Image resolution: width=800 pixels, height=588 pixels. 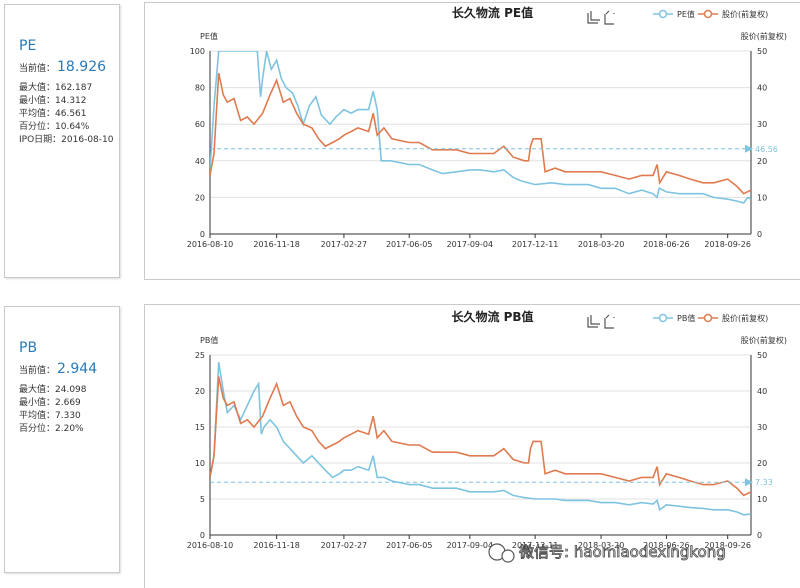 I want to click on average-label: 7.33, so click(x=764, y=482).